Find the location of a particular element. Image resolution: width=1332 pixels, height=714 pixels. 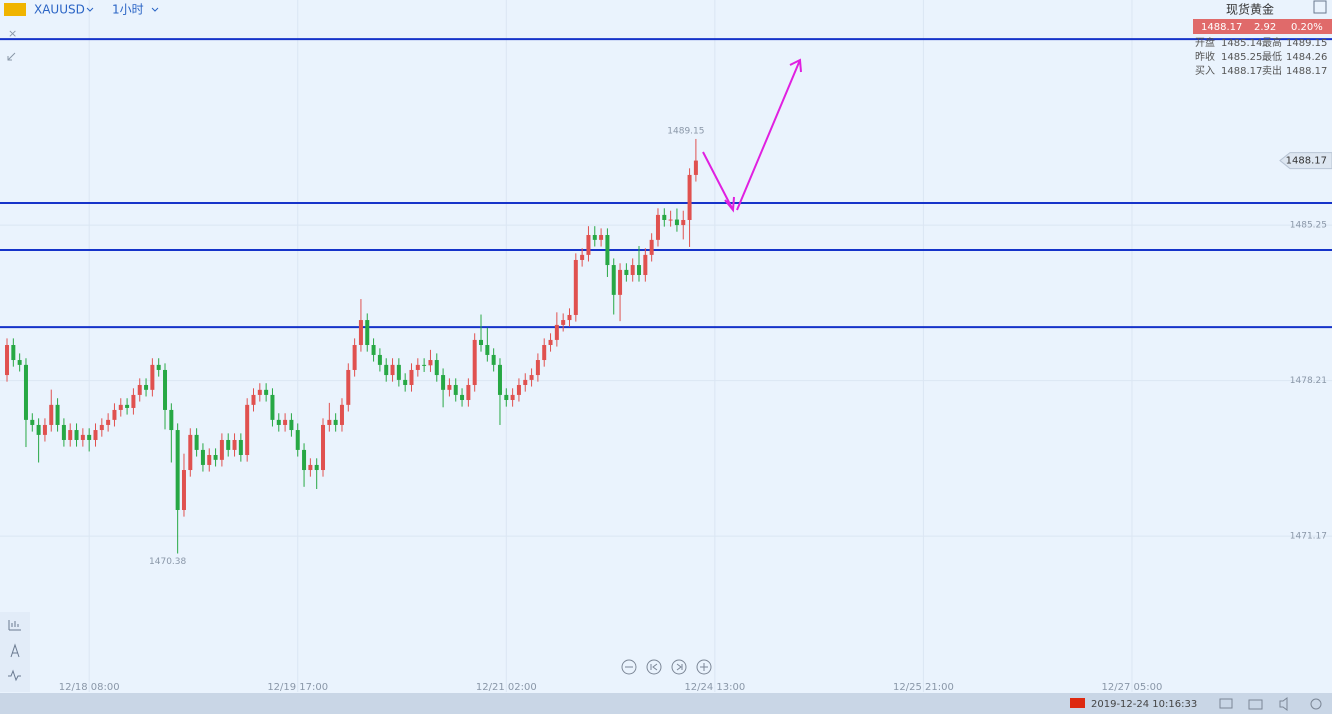

quote-cell: 1485.25 is located at coordinates (1241, 57).